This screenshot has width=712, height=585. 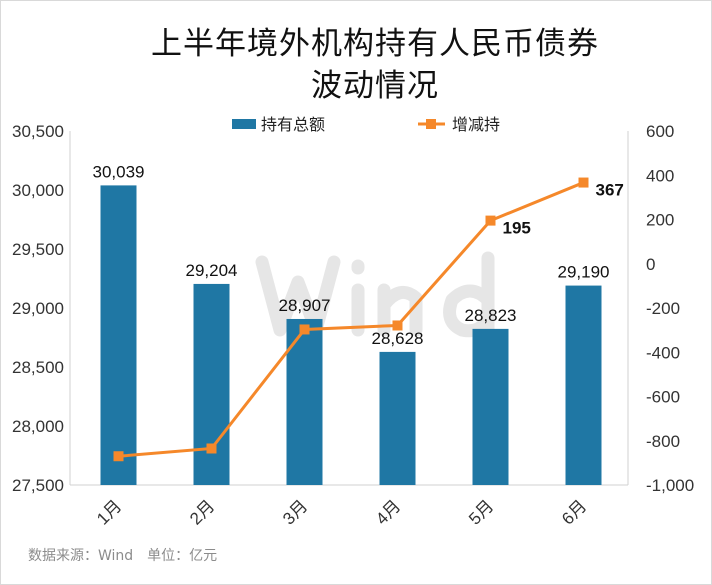 What do you see at coordinates (38, 131) in the screenshot?
I see `left-tick-label: 30,500` at bounding box center [38, 131].